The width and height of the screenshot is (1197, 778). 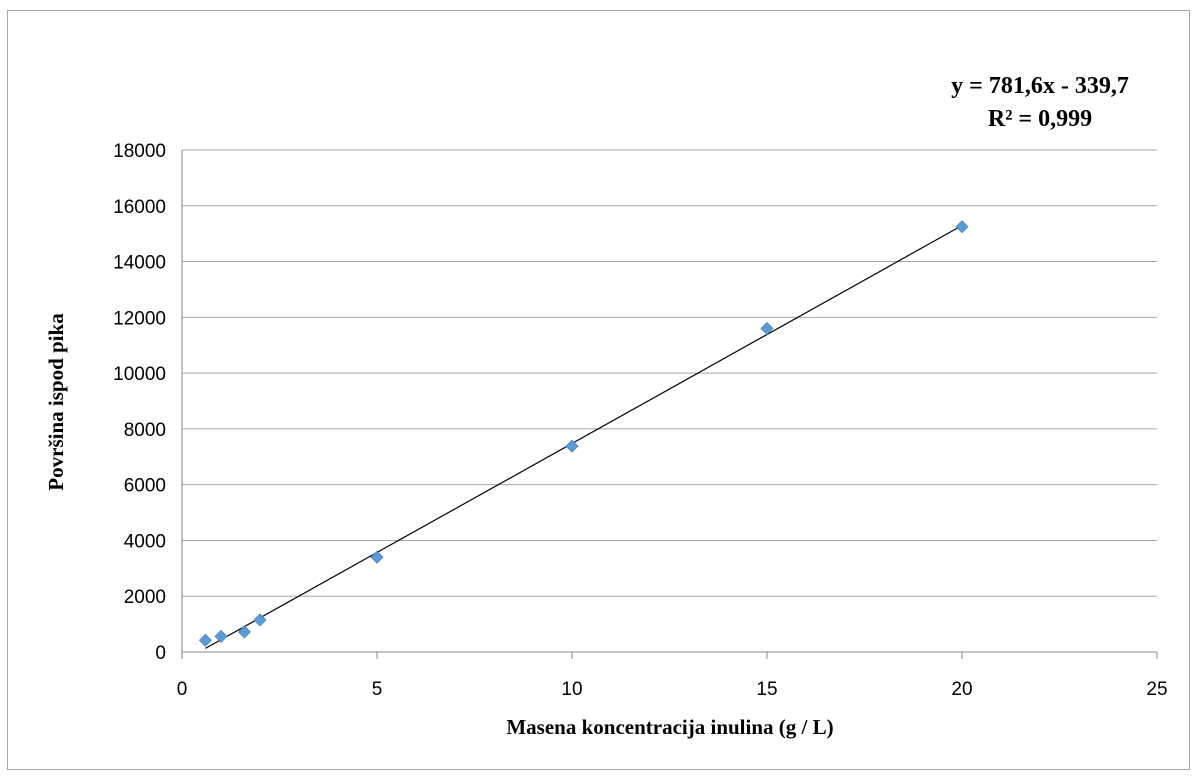 I want to click on trendline-equation: y = 781,6x - 339,7, so click(x=1040, y=86).